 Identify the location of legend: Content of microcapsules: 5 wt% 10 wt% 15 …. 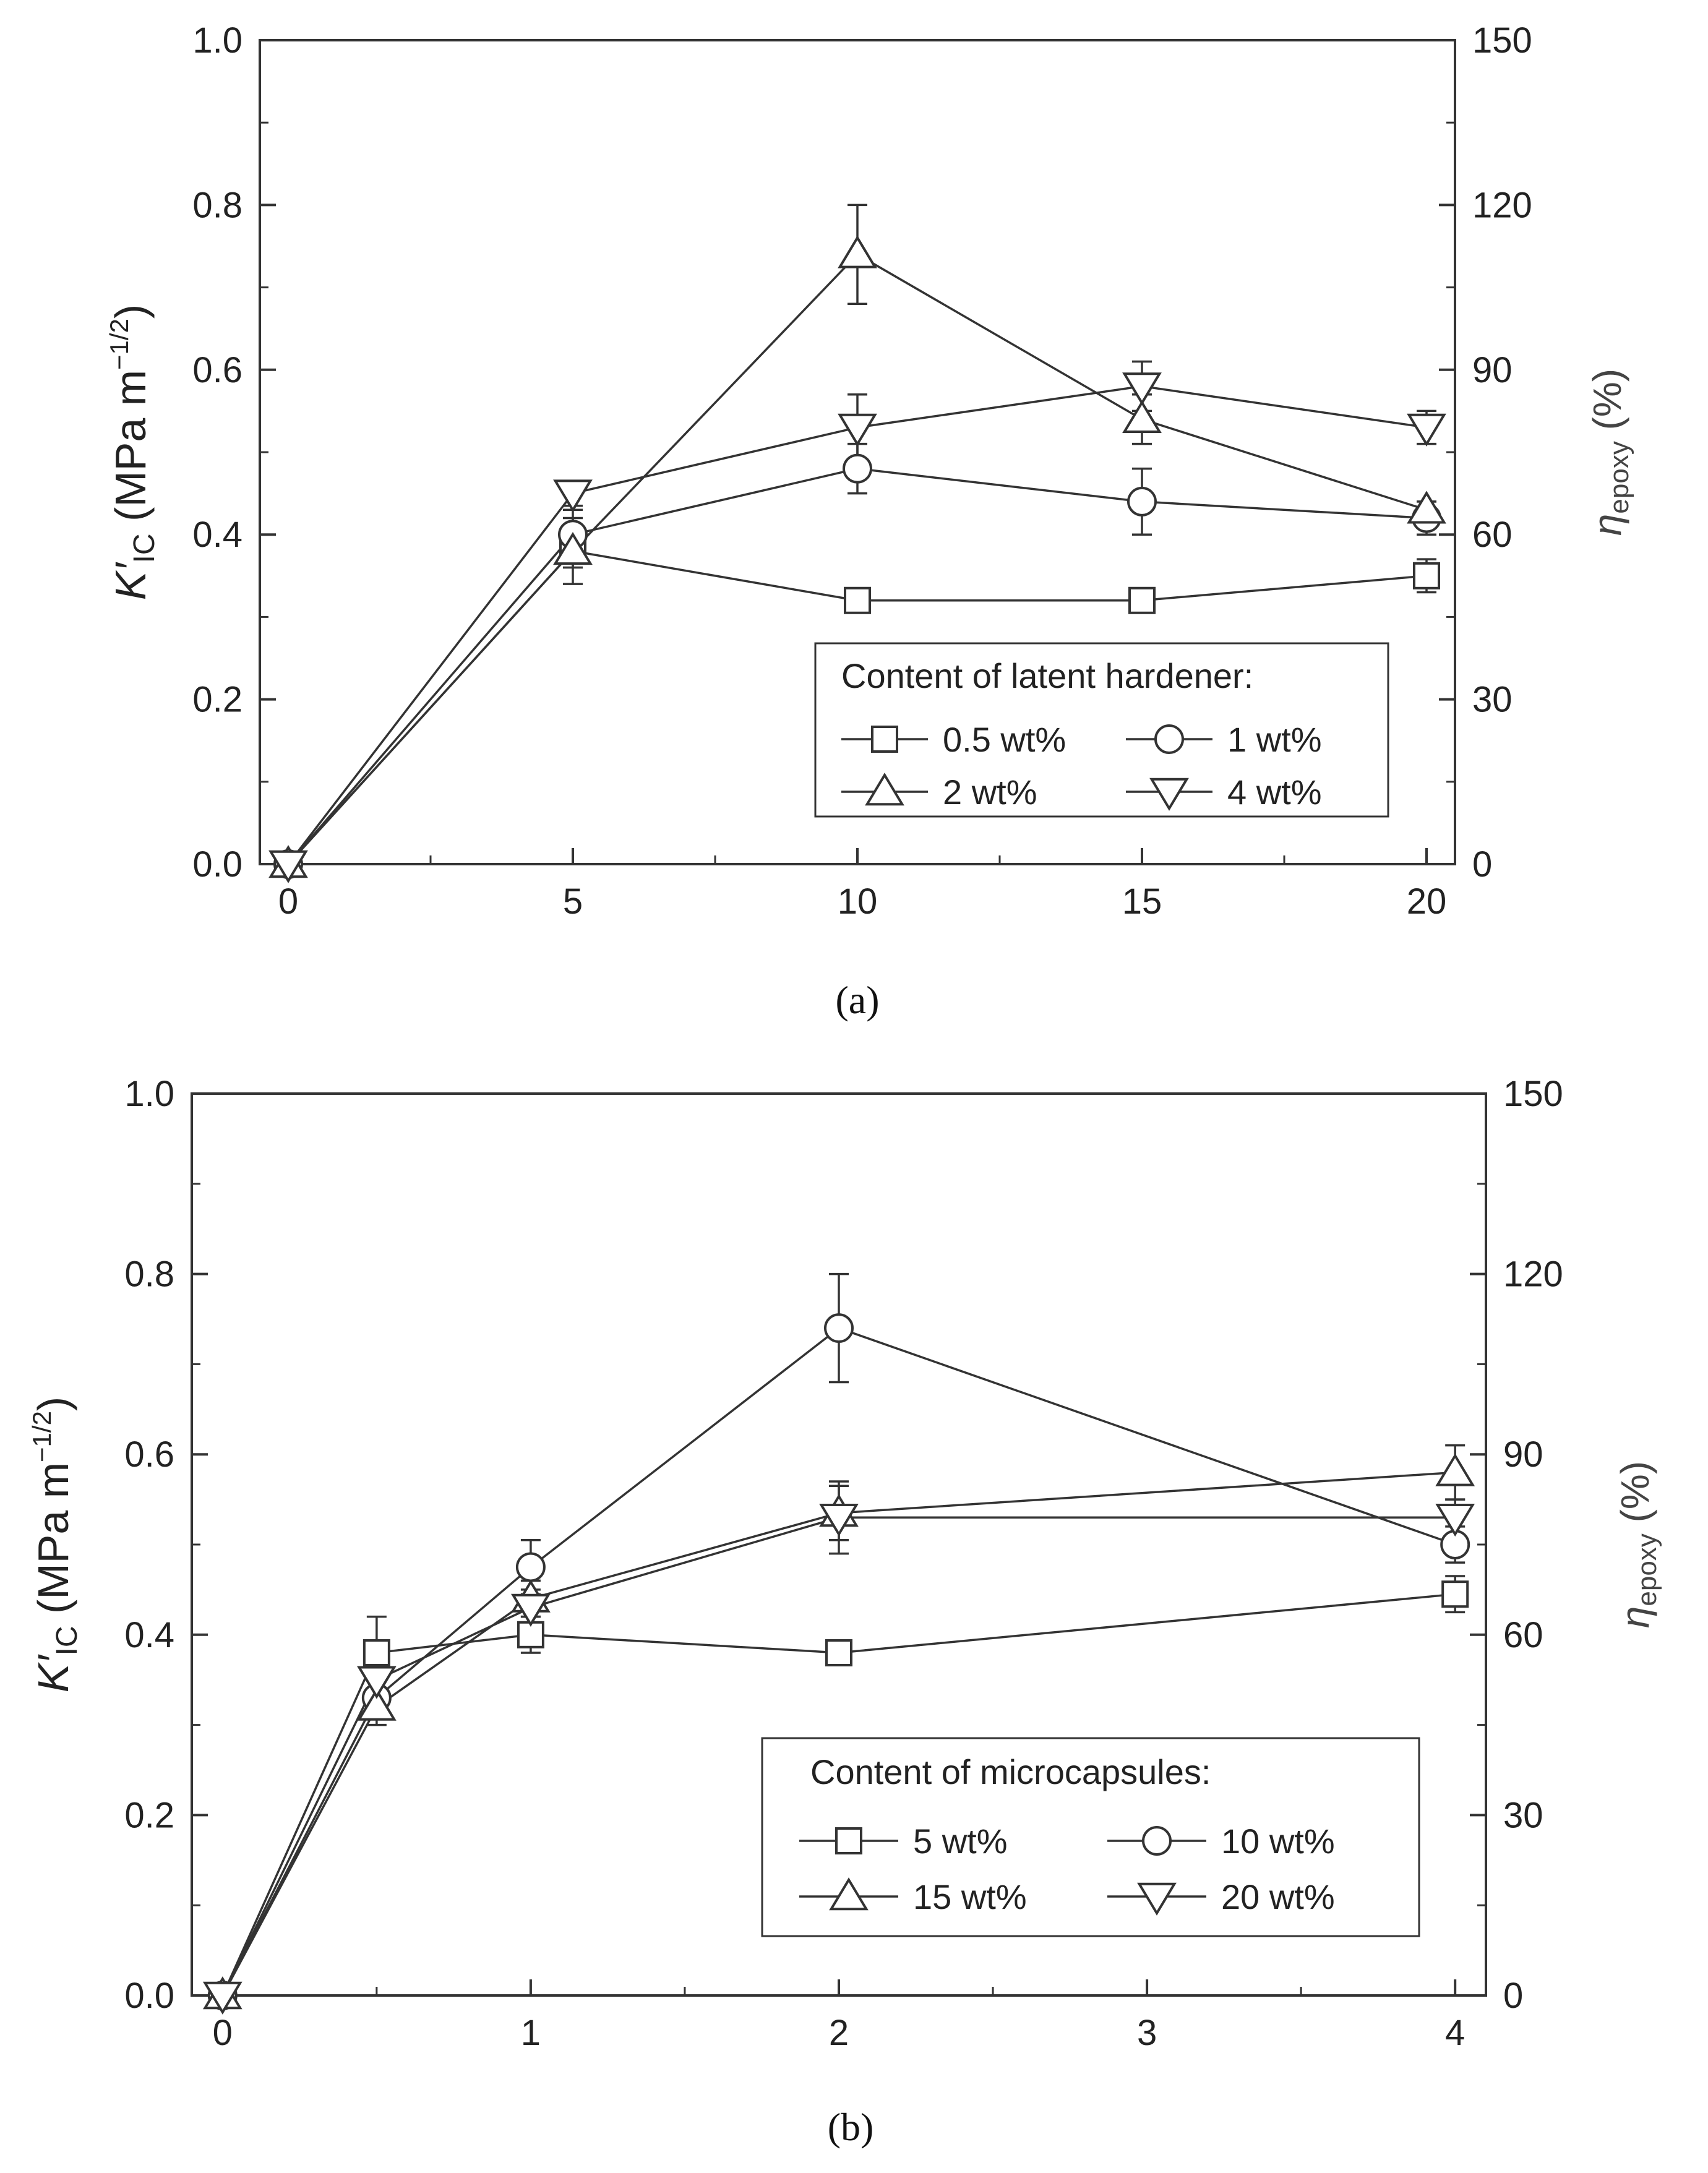
(1090, 1837).